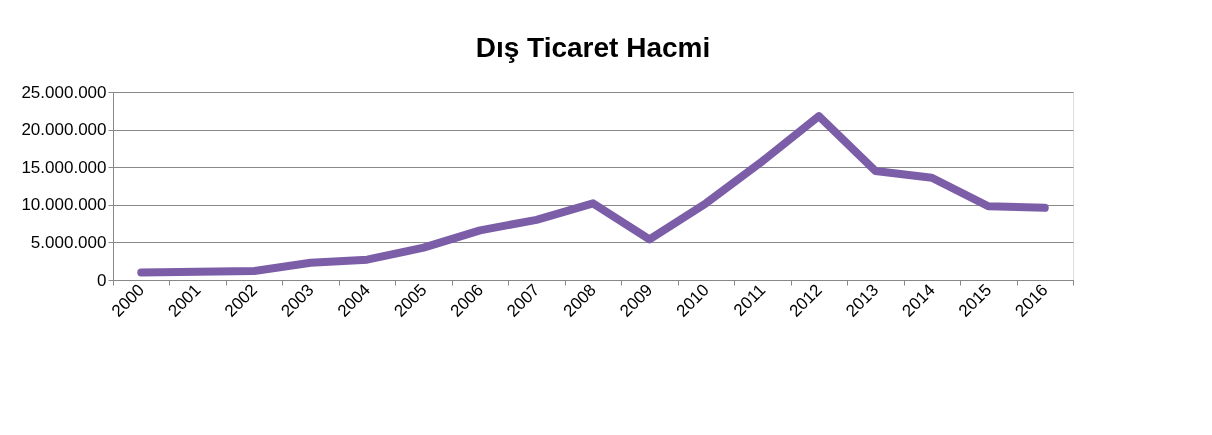 This screenshot has width=1212, height=435. Describe the element at coordinates (593, 47) in the screenshot. I see `chart-title: Dış Ticaret Hacmi` at that location.